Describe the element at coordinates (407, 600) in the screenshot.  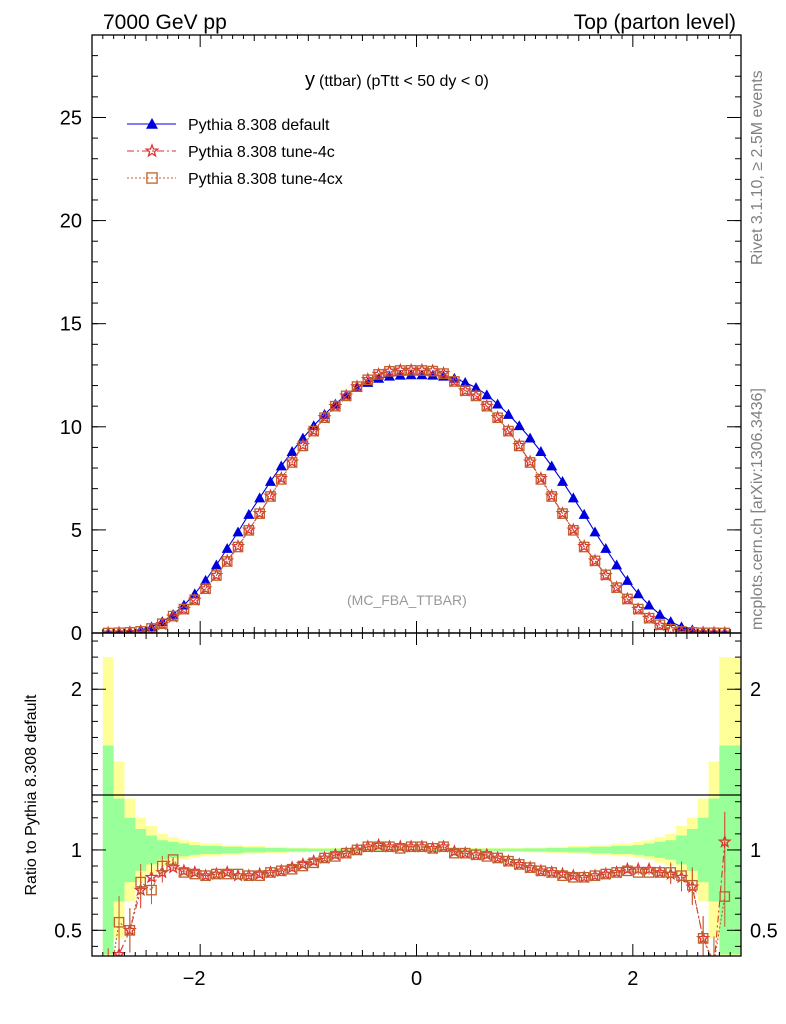
I see `analysis-watermark: (MC_FBA_TTBAR)` at that location.